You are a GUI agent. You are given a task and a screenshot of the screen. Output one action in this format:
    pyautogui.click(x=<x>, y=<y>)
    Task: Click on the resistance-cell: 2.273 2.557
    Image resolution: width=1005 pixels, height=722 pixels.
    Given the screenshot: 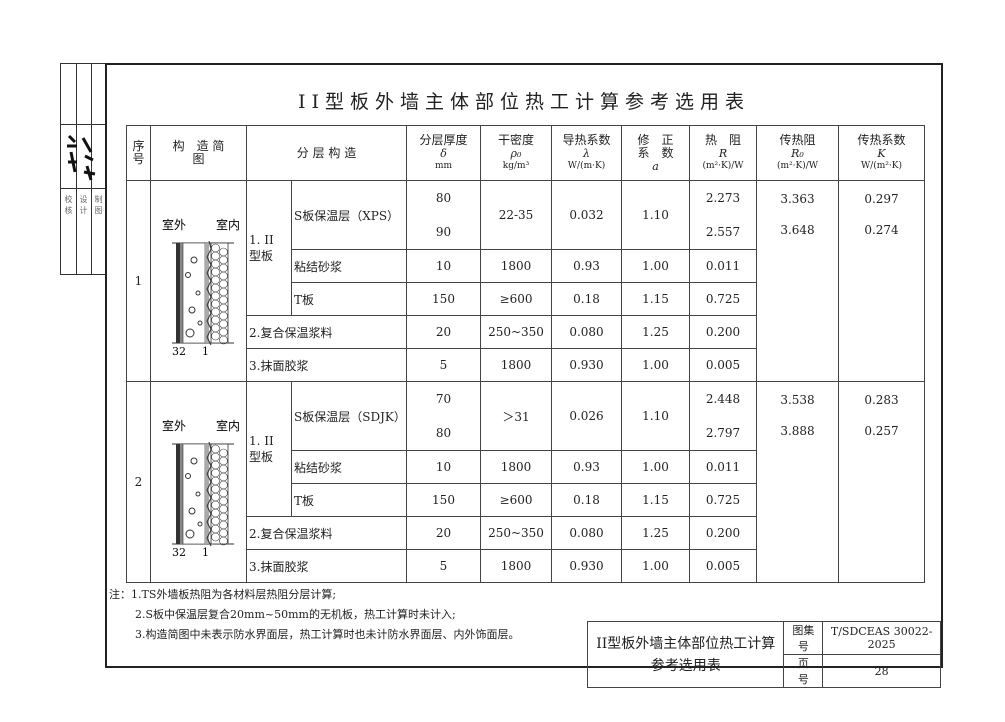 What is the action you would take?
    pyautogui.click(x=723, y=215)
    